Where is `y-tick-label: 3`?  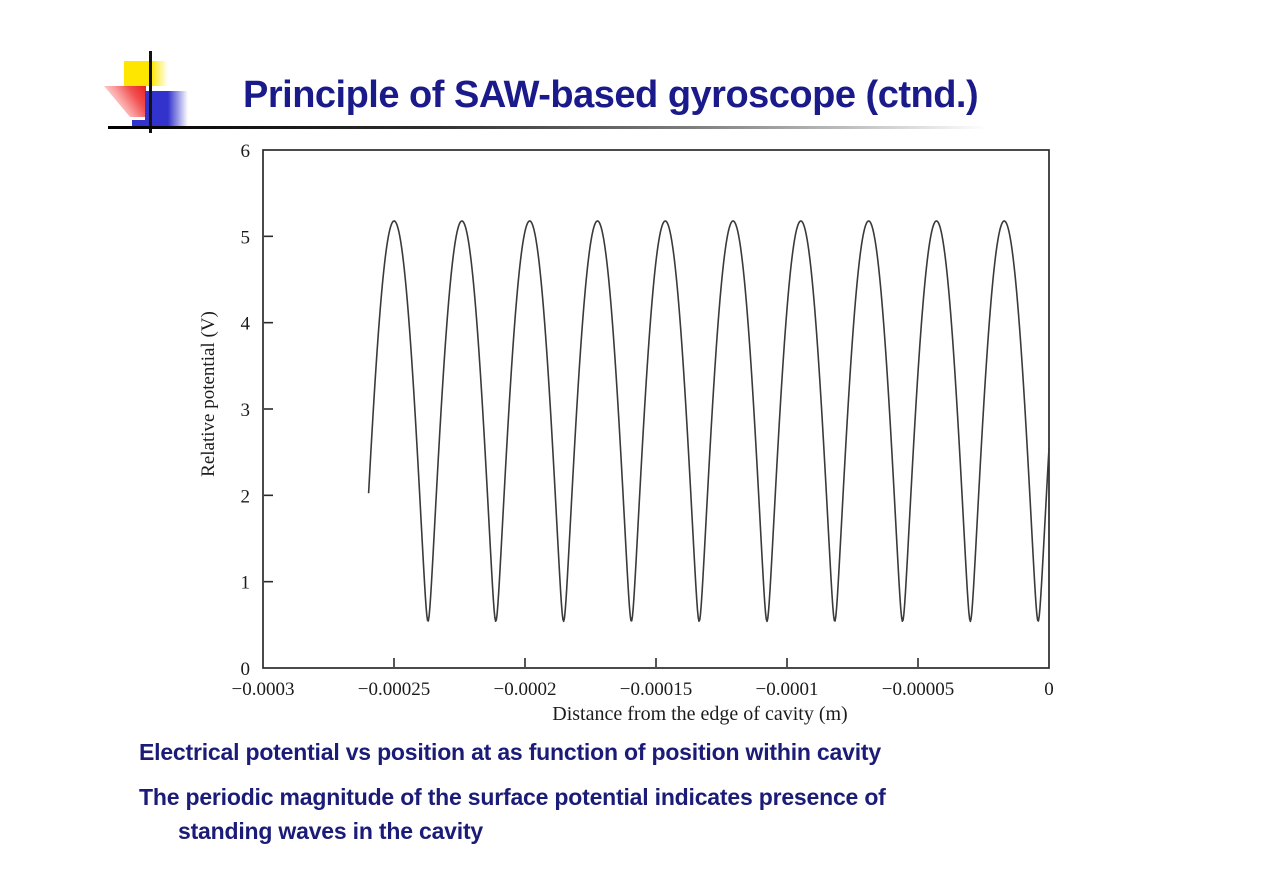
y-tick-label: 3 is located at coordinates (246, 410).